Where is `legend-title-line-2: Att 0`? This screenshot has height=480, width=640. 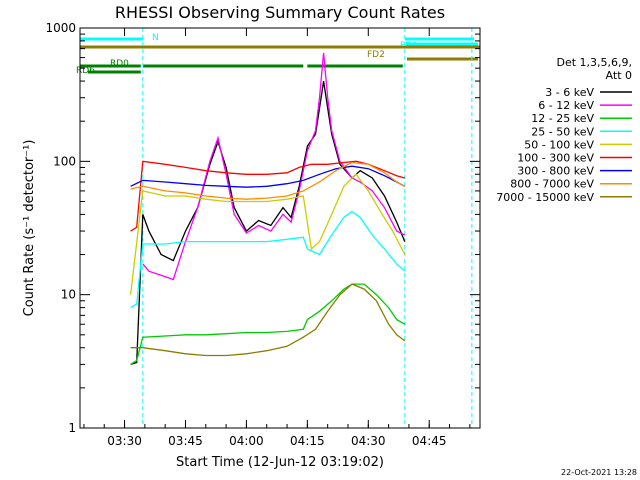 legend-title-line-2: Att 0 is located at coordinates (619, 75).